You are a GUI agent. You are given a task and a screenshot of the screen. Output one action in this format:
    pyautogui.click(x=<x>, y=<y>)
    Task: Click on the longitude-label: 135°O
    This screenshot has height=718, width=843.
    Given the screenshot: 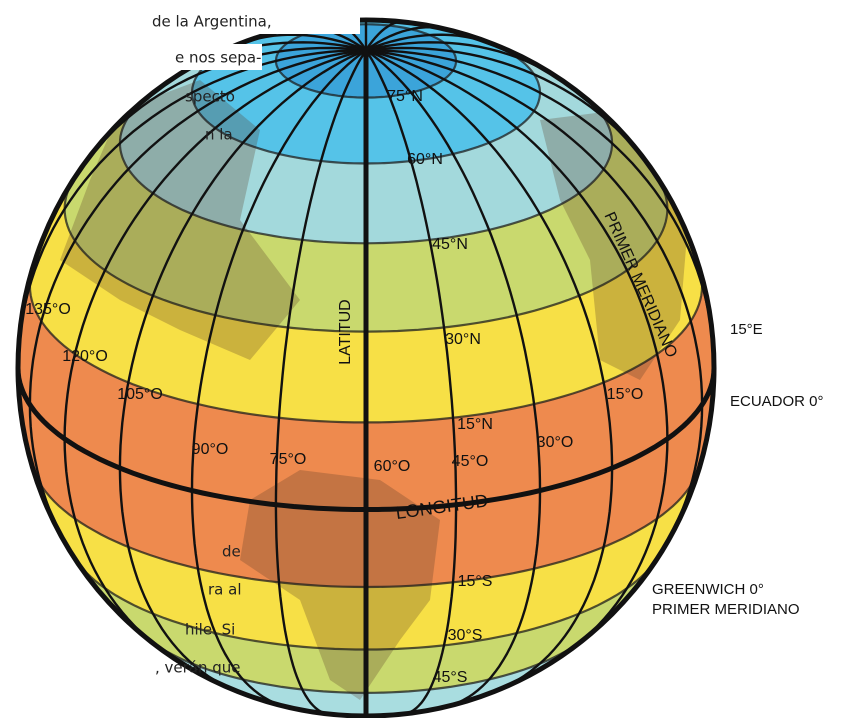 What is the action you would take?
    pyautogui.click(x=48, y=309)
    